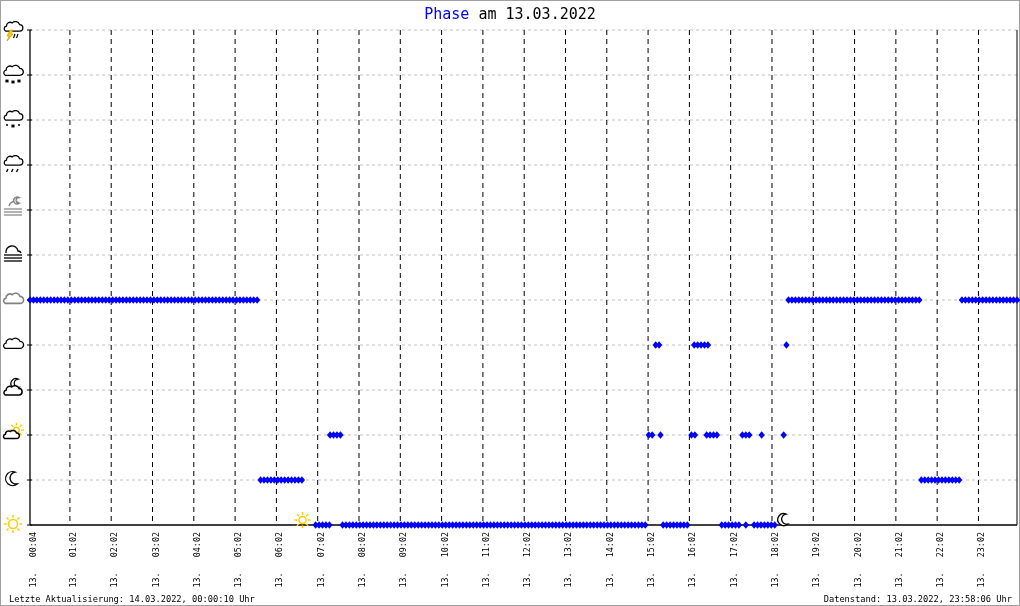 Image resolution: width=1020 pixels, height=606 pixels. I want to click on x-tick-label: 13. 00:04, so click(33, 560).